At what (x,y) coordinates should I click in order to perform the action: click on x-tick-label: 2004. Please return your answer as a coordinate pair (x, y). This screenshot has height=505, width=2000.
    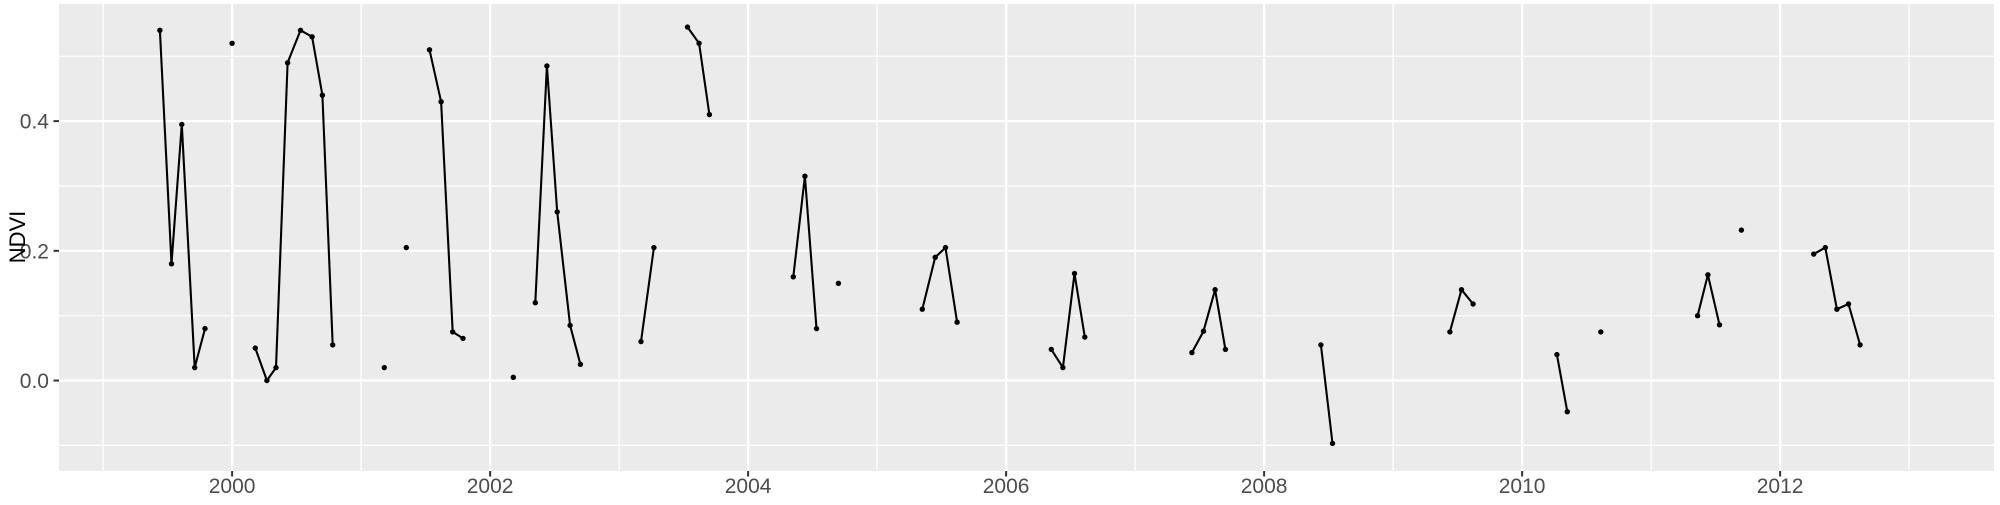
    Looking at the image, I should click on (748, 486).